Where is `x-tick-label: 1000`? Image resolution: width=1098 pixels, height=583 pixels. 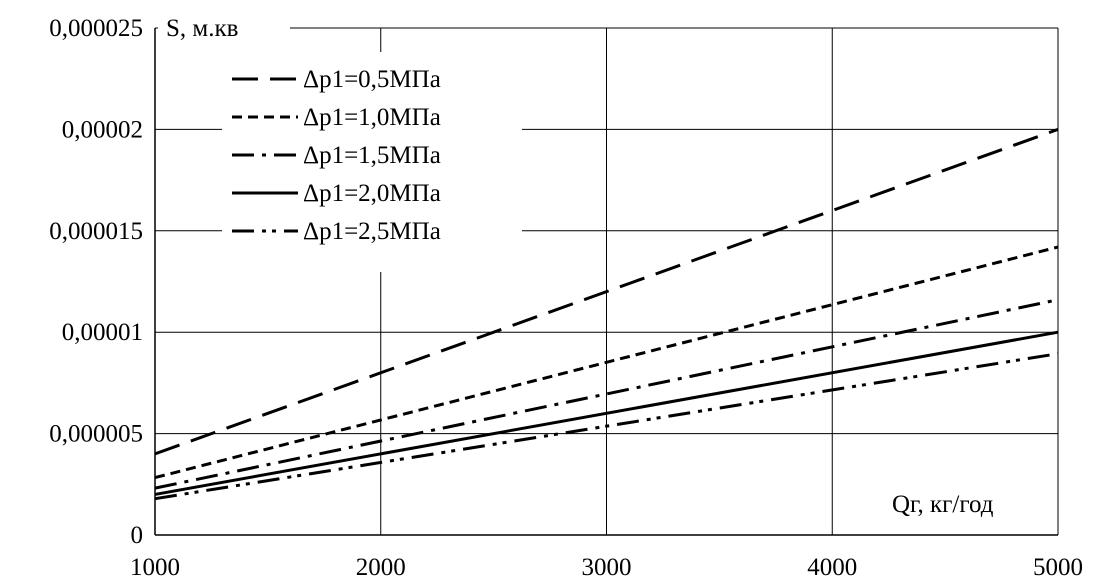
x-tick-label: 1000 is located at coordinates (155, 567).